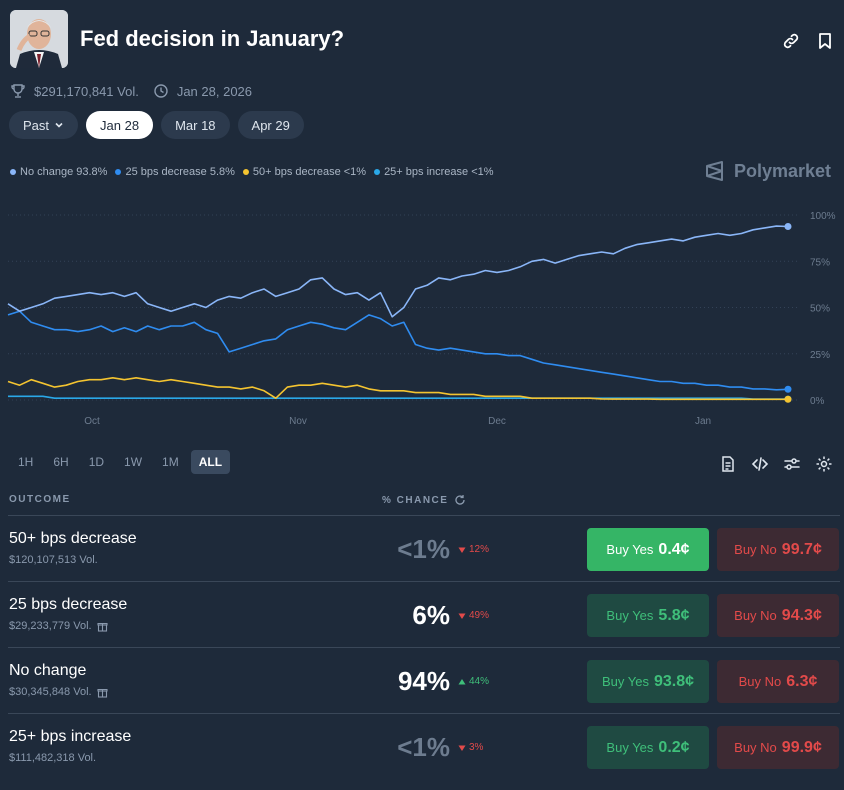  What do you see at coordinates (801, 549) in the screenshot?
I see `buy-no-price: 99.7¢` at bounding box center [801, 549].